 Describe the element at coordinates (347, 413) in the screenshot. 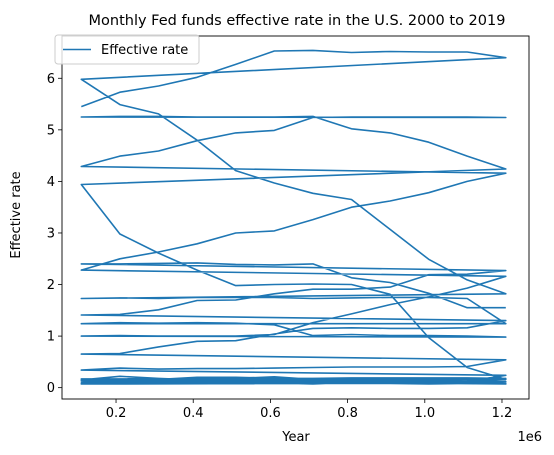

I see `x-tick-label: 0.8` at that location.